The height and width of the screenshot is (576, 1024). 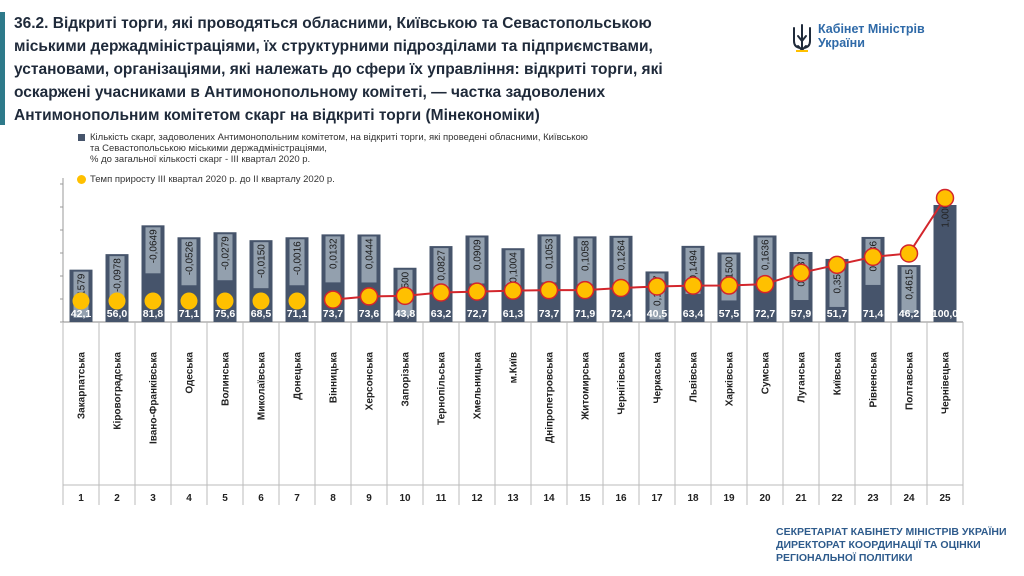 I want to click on rank-label: 20, so click(x=765, y=498).